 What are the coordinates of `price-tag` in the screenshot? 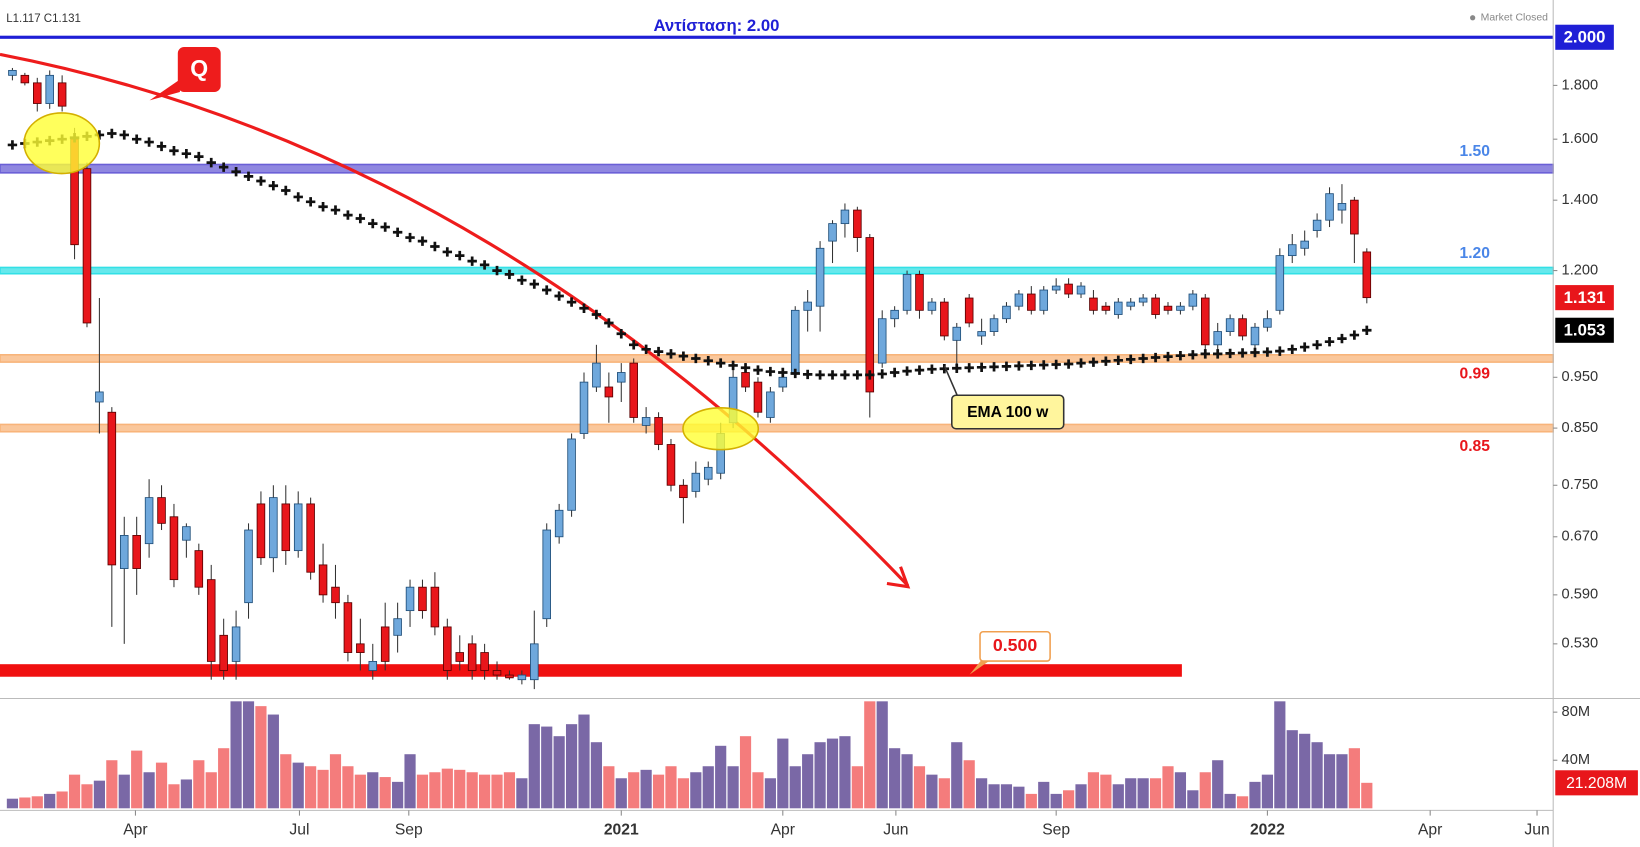 It's located at (1584, 37).